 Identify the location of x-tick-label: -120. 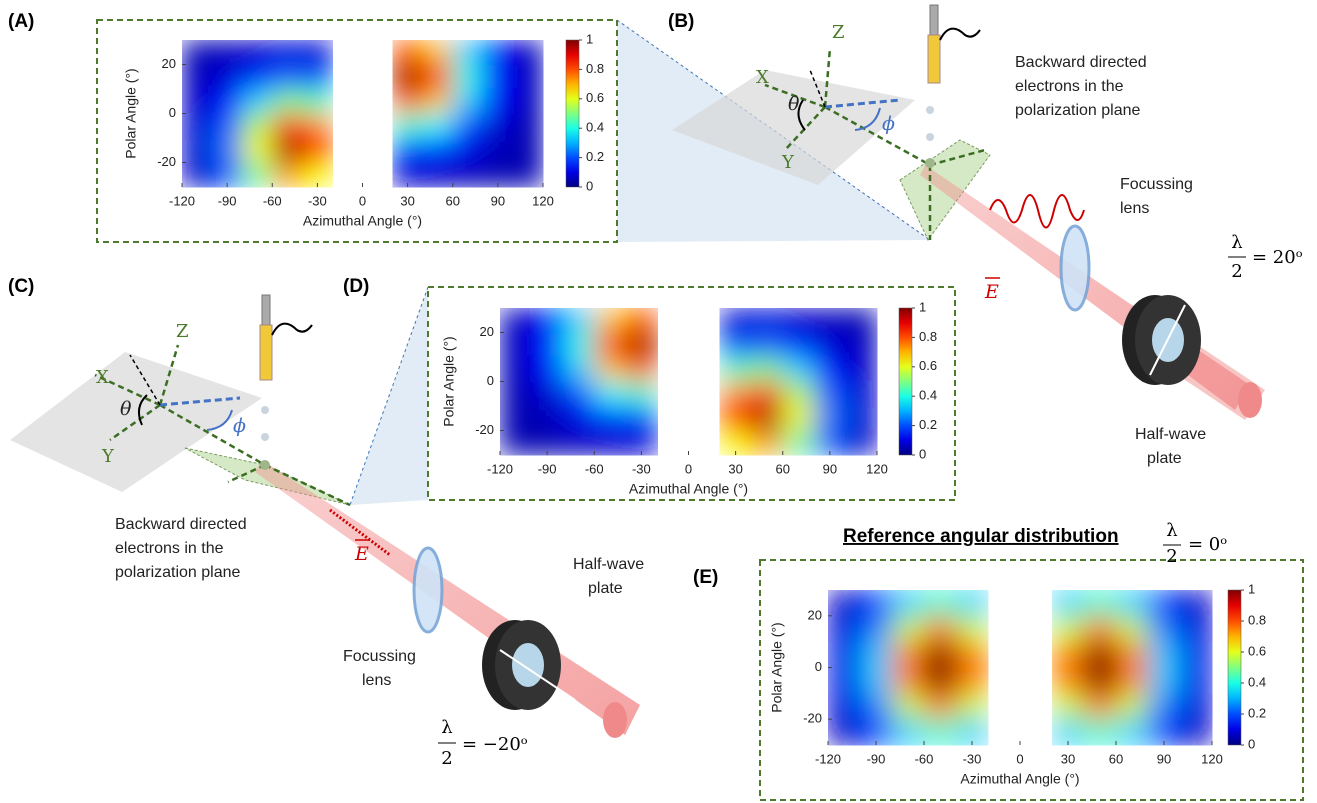
(500, 468).